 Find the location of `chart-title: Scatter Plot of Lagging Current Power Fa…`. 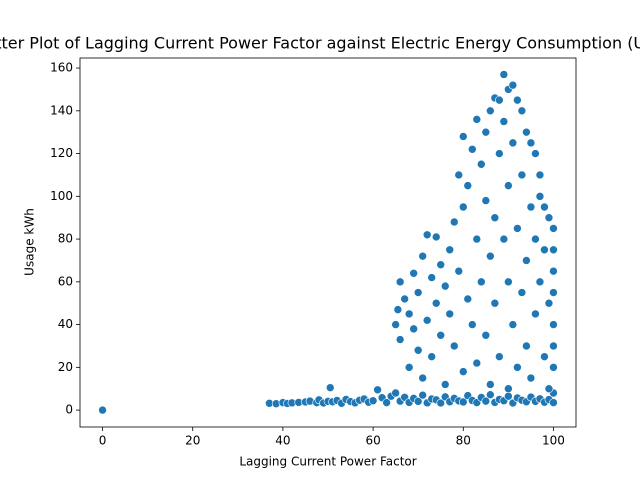

chart-title: Scatter Plot of Lagging Current Power Fa… is located at coordinates (320, 43).